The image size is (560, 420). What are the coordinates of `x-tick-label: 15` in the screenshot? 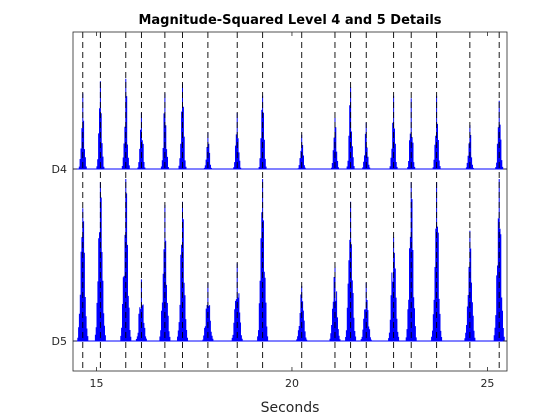 It's located at (96, 383).